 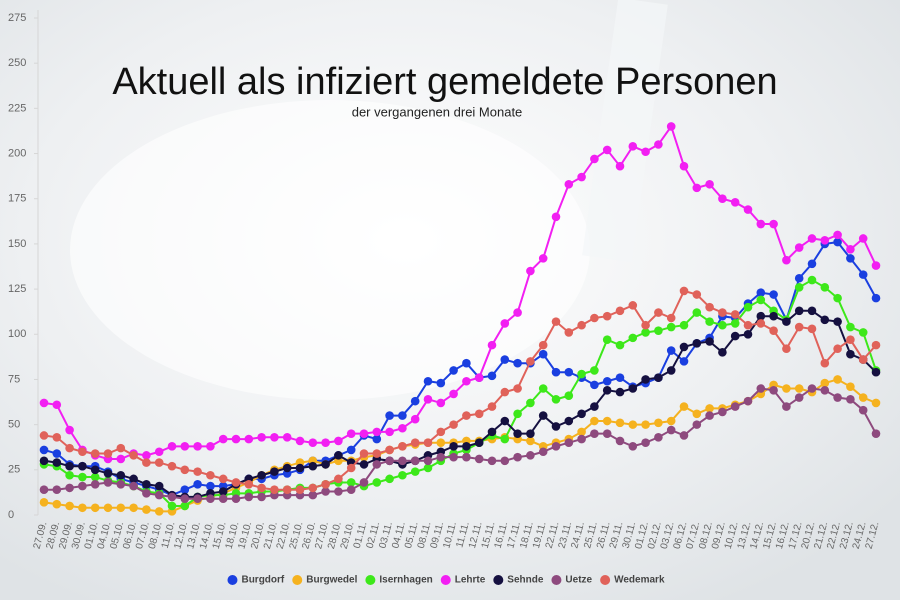 What do you see at coordinates (399, 580) in the screenshot?
I see `legend-item: Isernhagen` at bounding box center [399, 580].